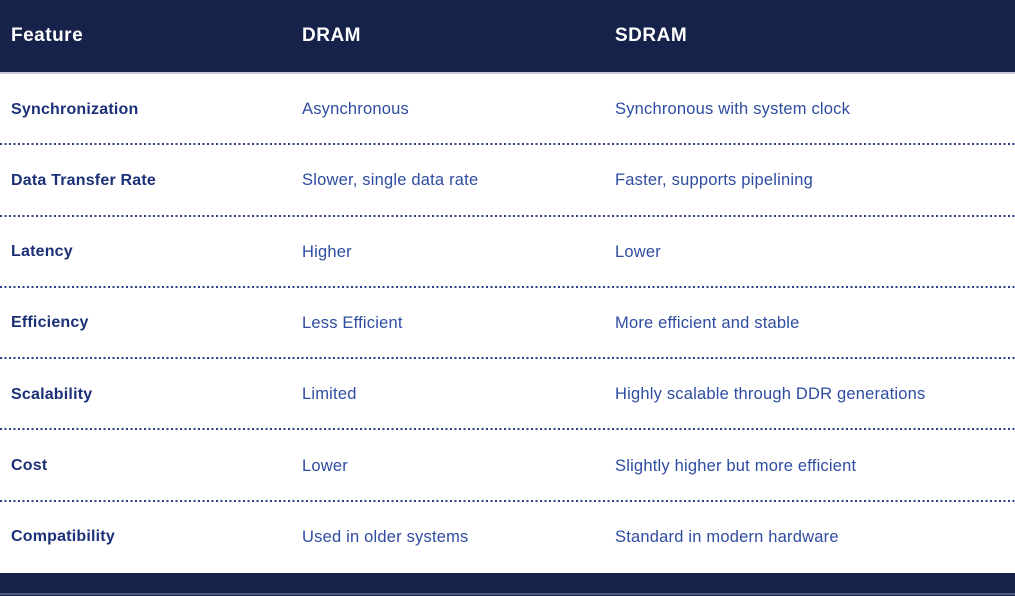  What do you see at coordinates (770, 394) in the screenshot?
I see `sdram-value-cell: Highly scalable through DDR generations` at bounding box center [770, 394].